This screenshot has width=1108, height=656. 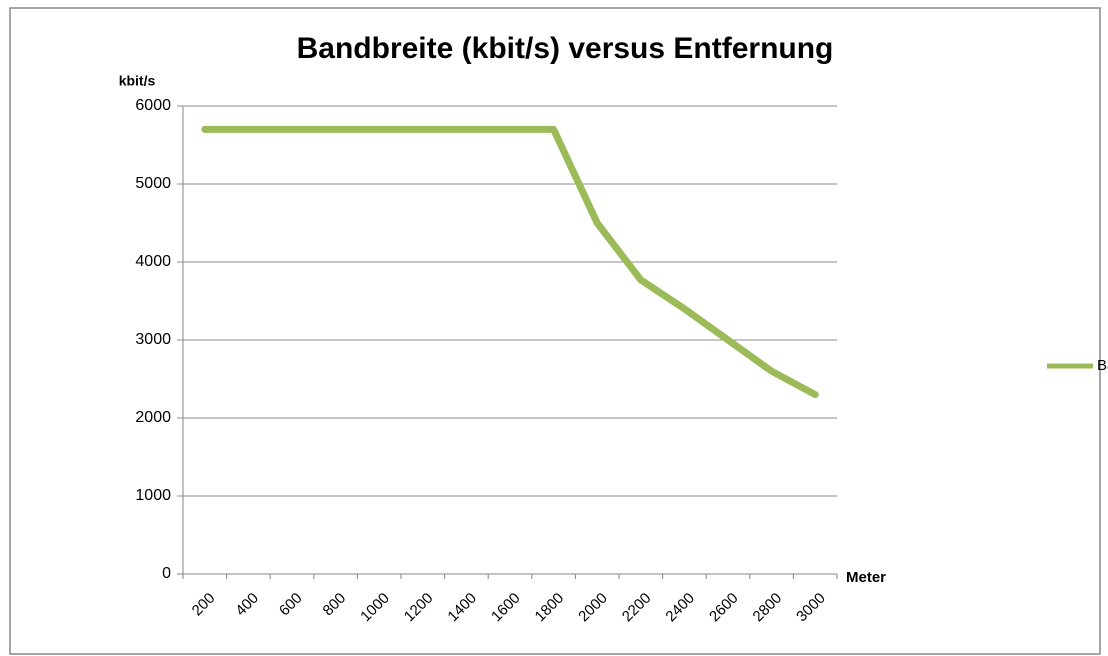 I want to click on y-tick-label: 6000, so click(x=153, y=105).